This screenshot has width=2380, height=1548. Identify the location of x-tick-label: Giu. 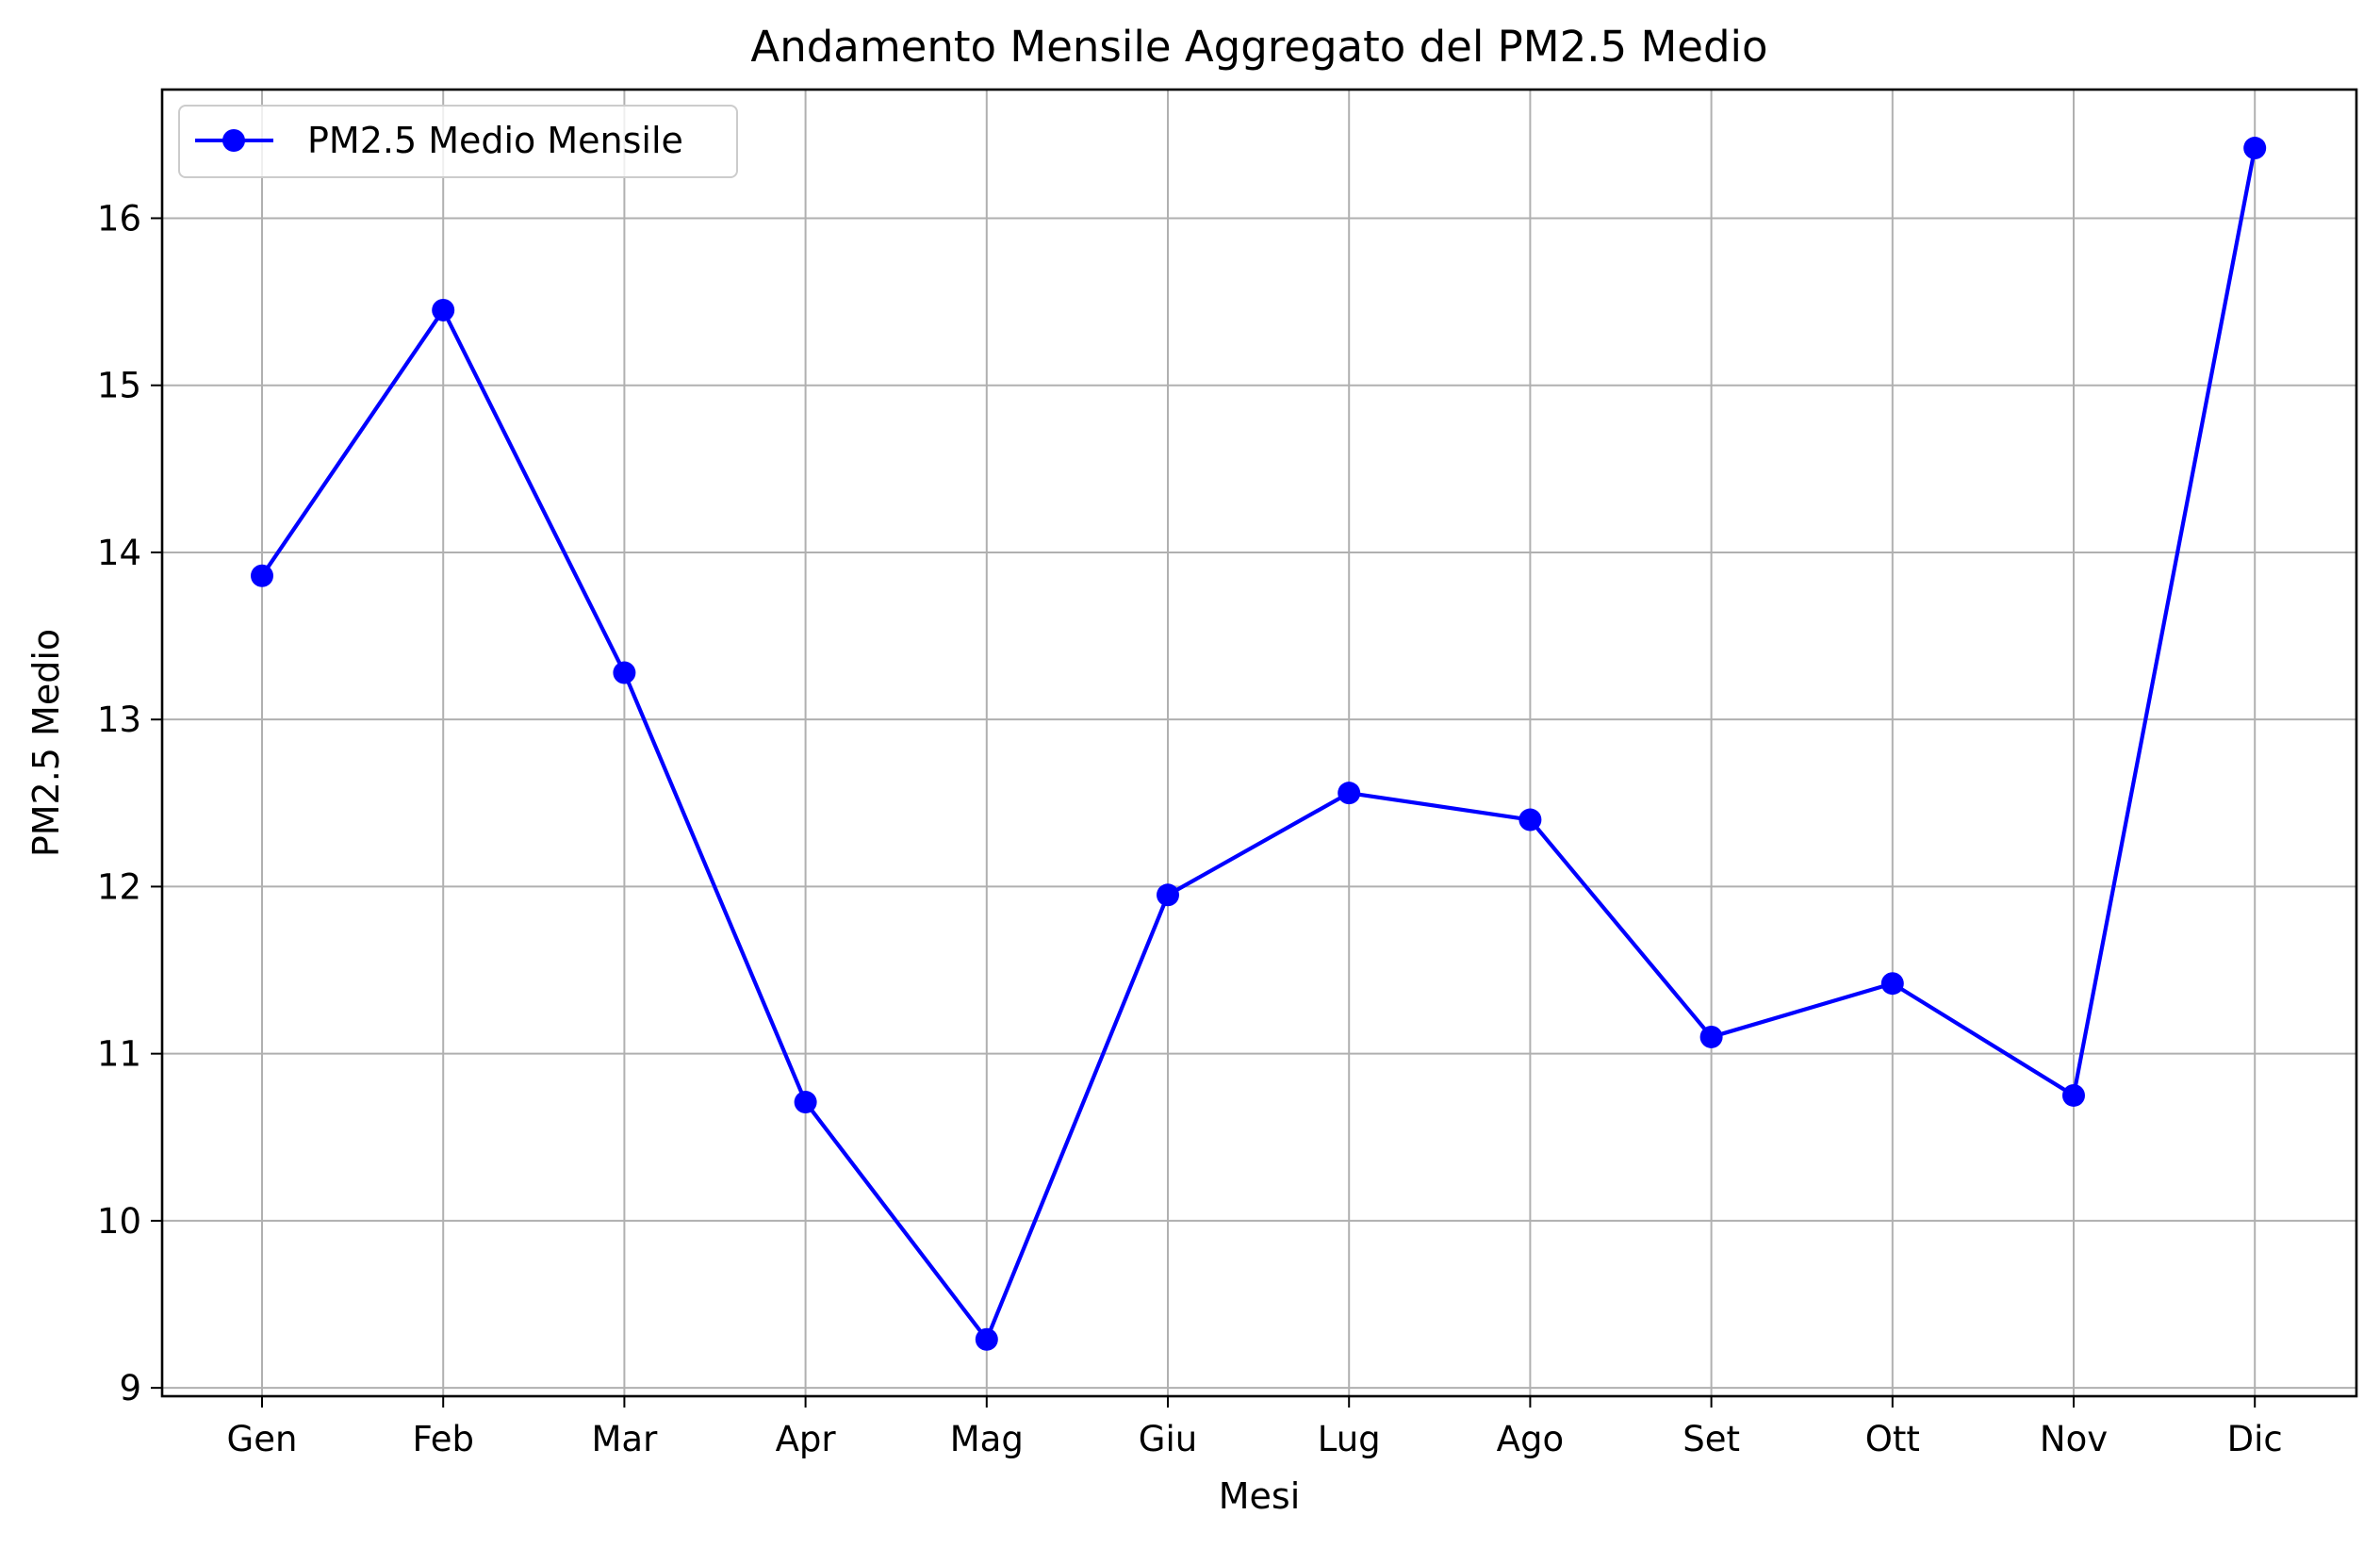
(1168, 1439).